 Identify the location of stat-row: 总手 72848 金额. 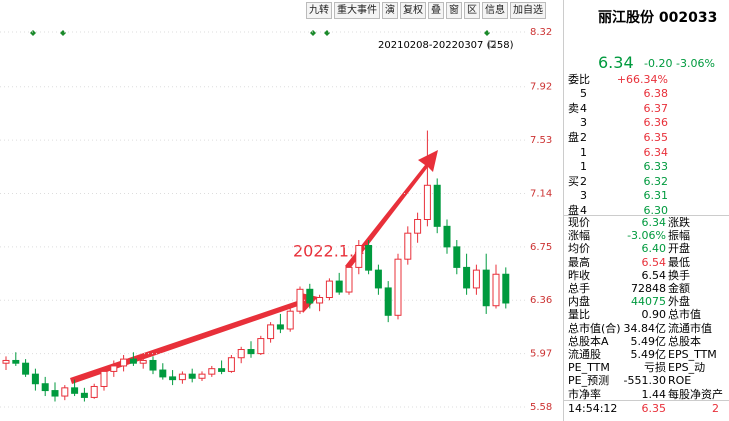
(646, 288).